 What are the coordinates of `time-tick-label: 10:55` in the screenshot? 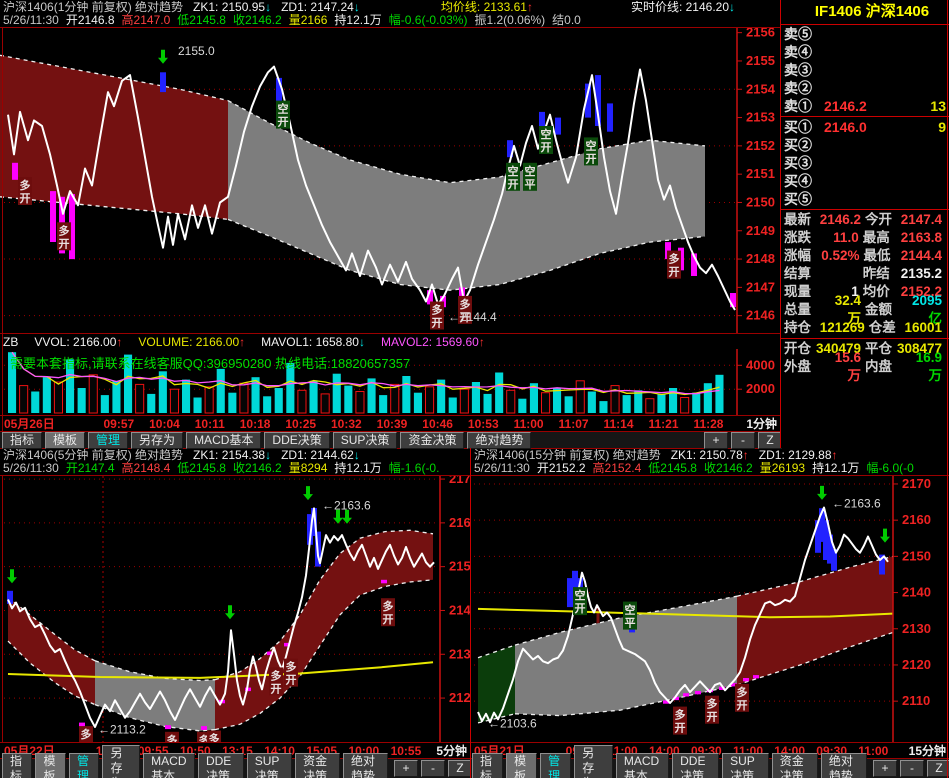 It's located at (406, 750).